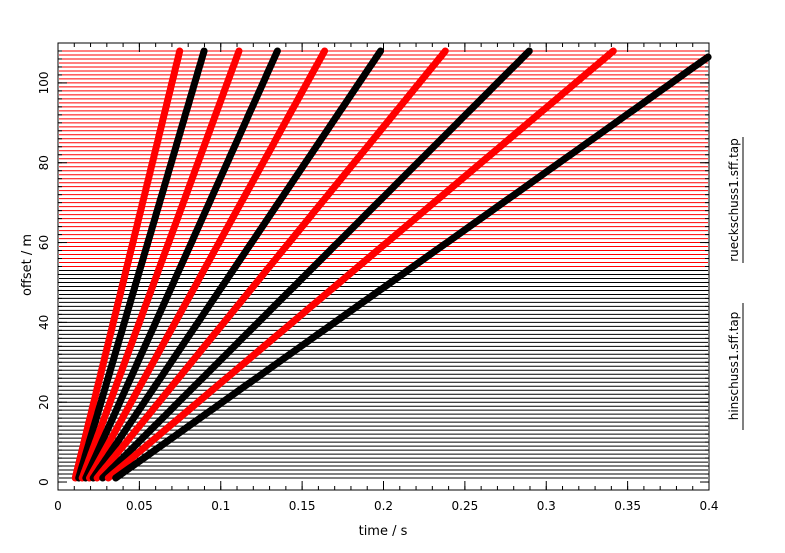  I want to click on legend-lower: hinschuss1.sff.tap, so click(735, 366).